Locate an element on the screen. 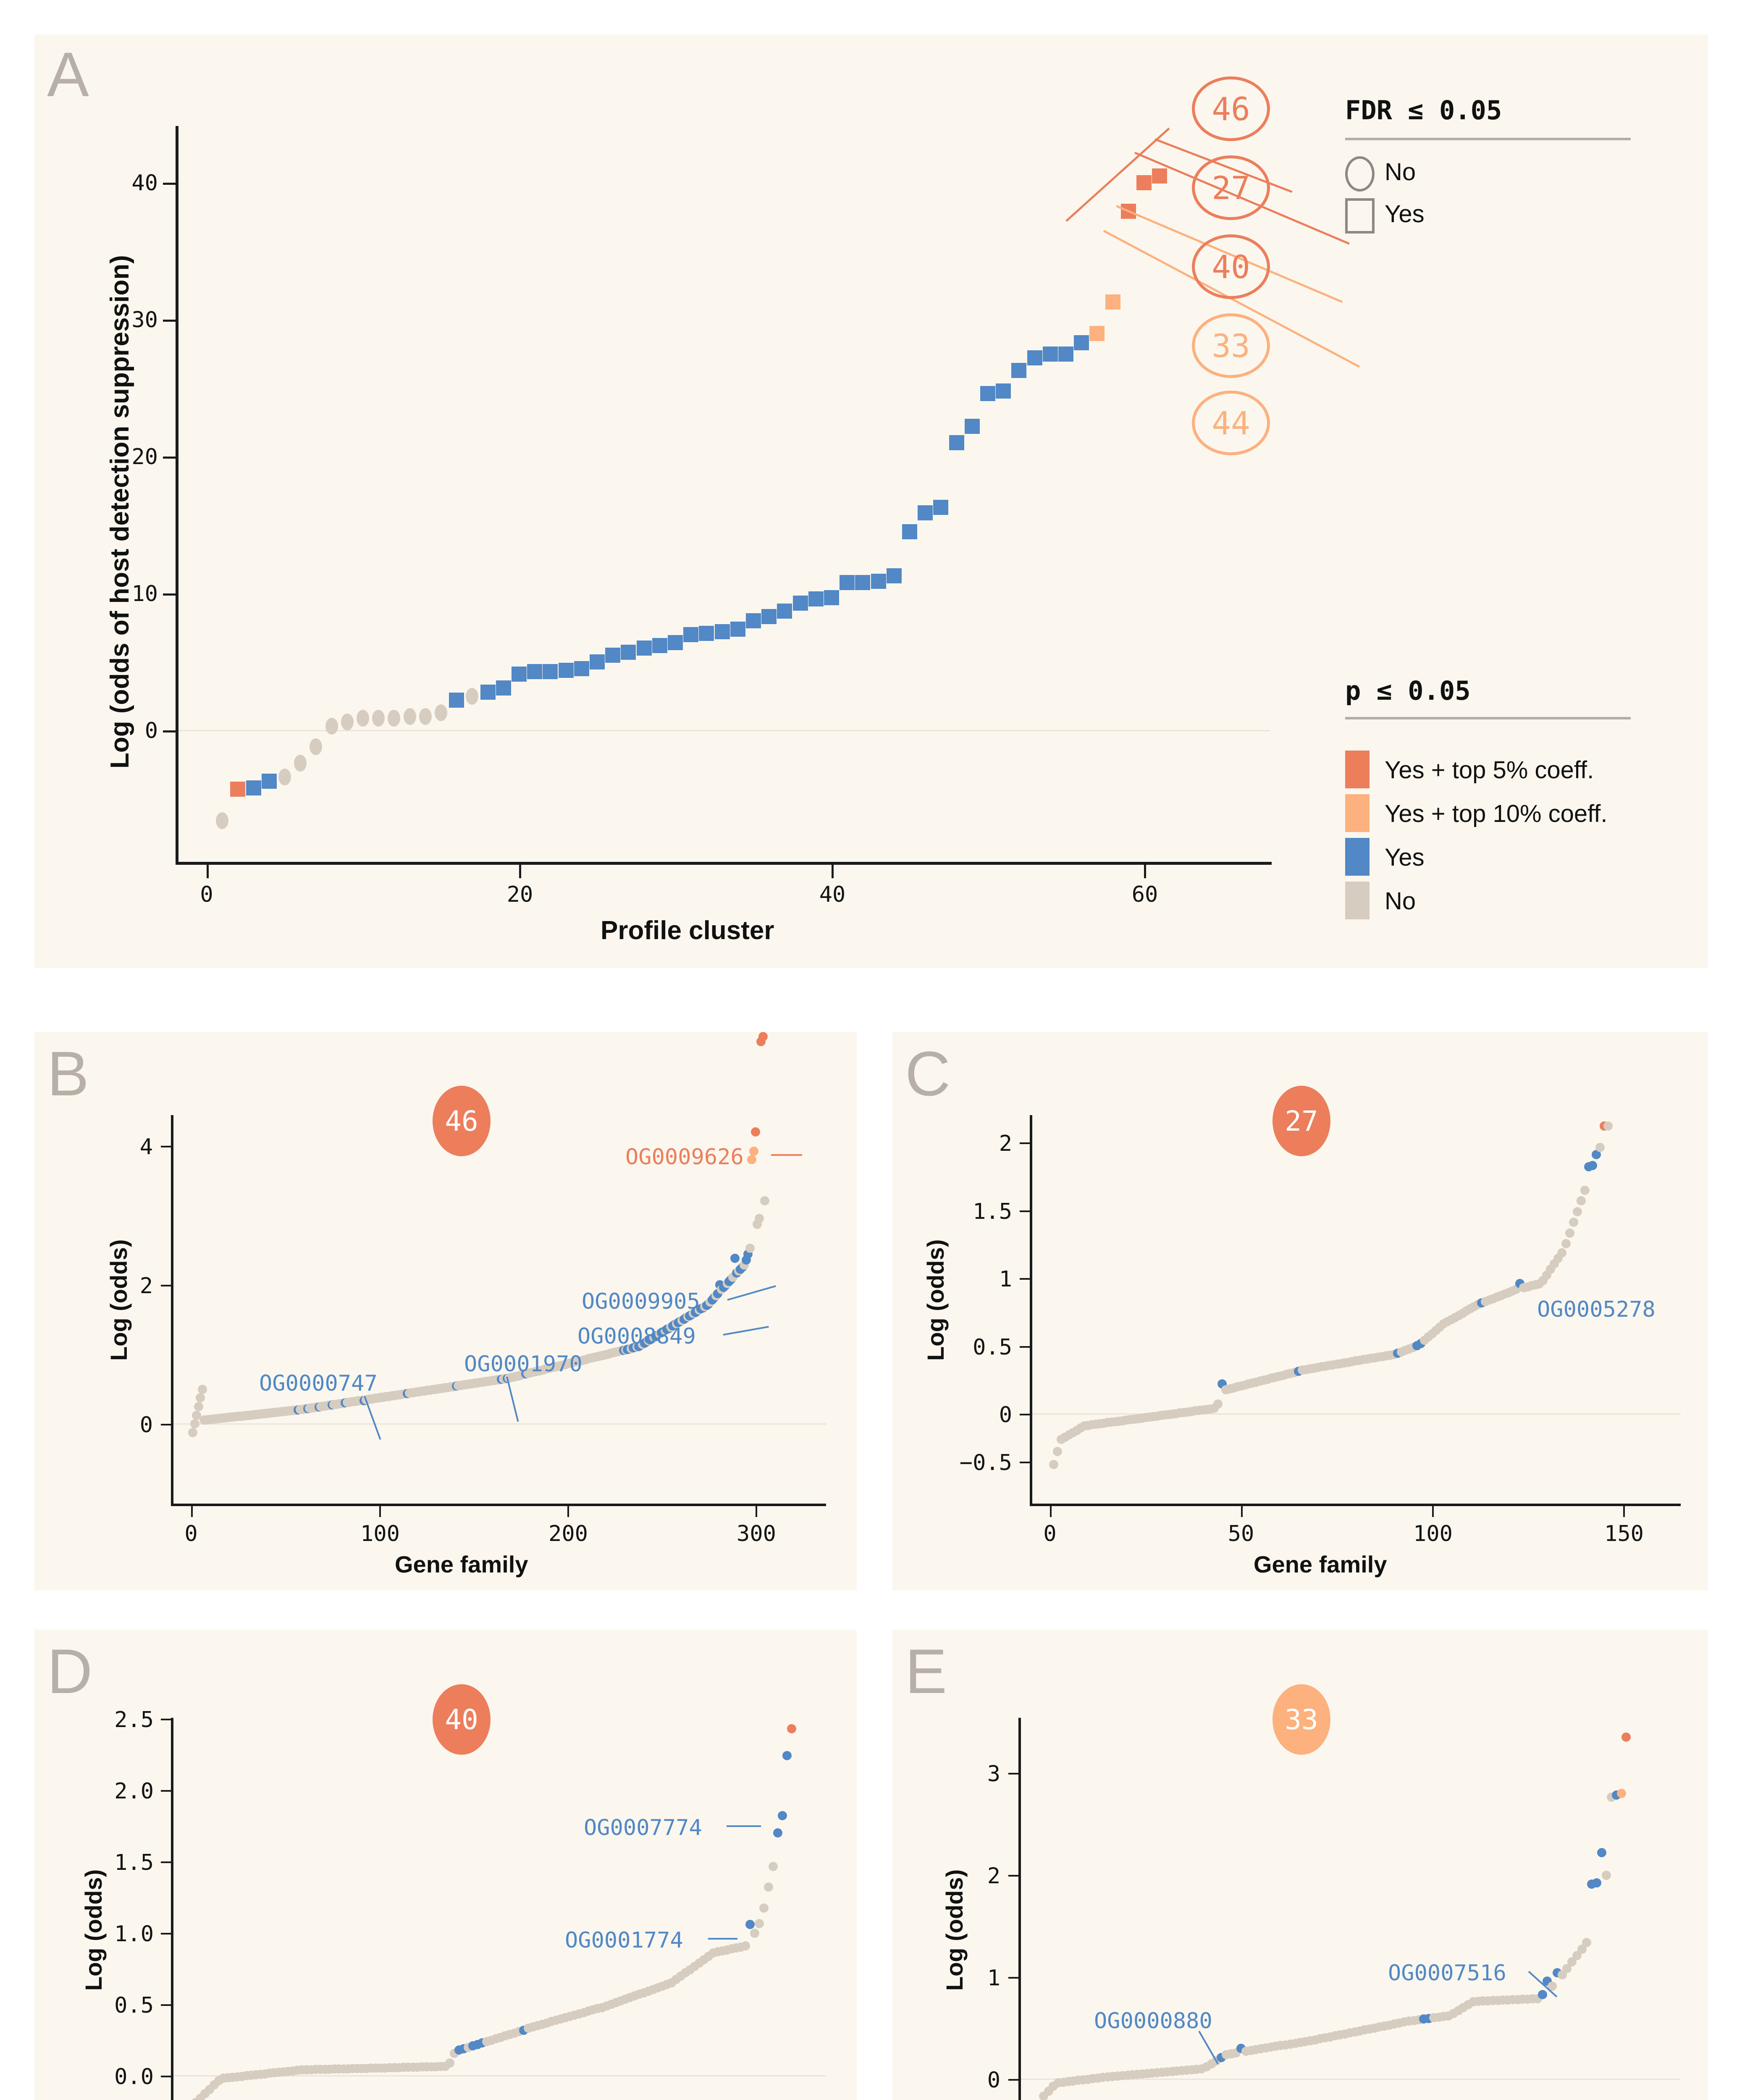  legend-fdr-yes-icon is located at coordinates (1360, 216).